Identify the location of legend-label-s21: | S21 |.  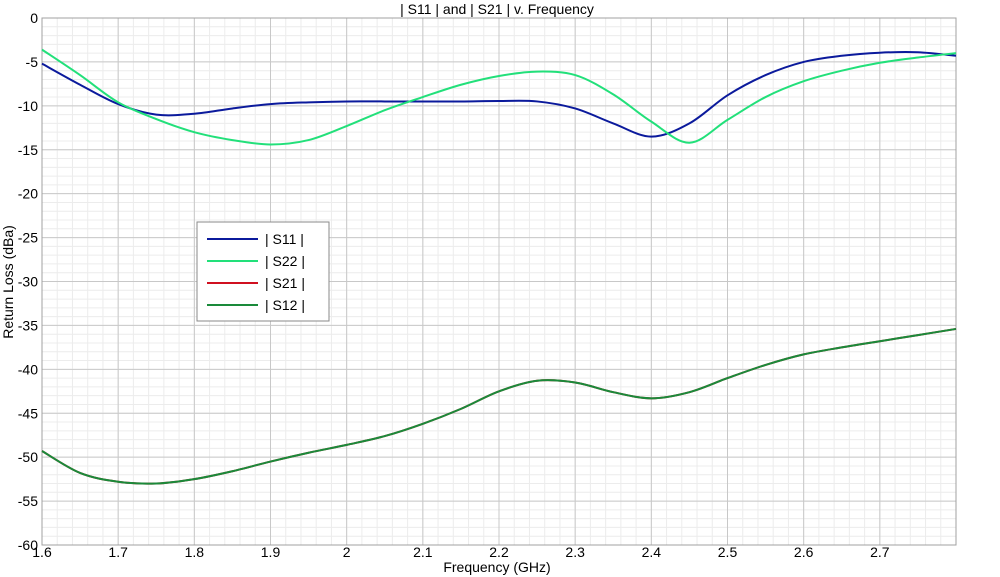
(285, 283).